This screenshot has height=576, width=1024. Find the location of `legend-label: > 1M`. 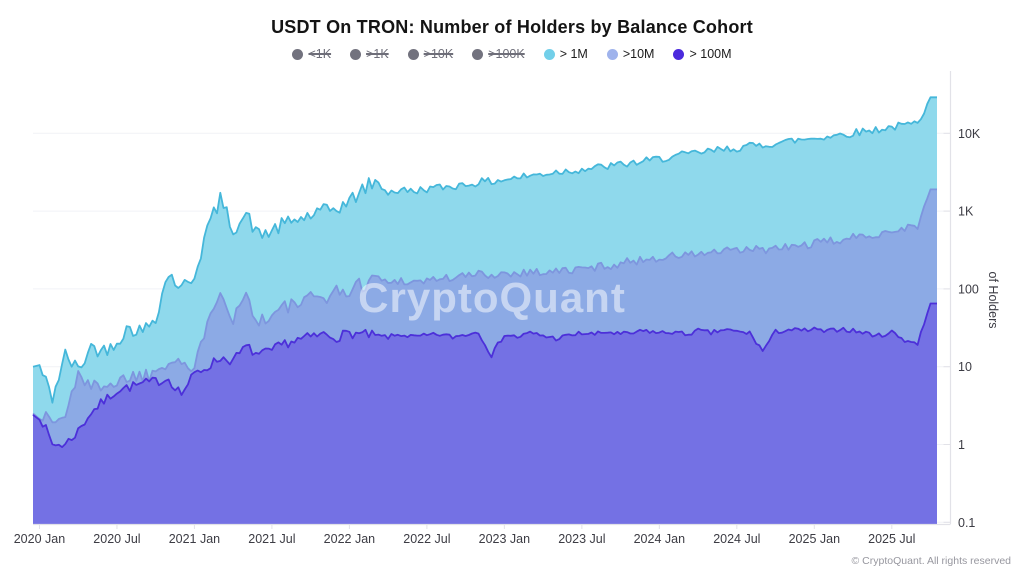

legend-label: > 1M is located at coordinates (573, 54).